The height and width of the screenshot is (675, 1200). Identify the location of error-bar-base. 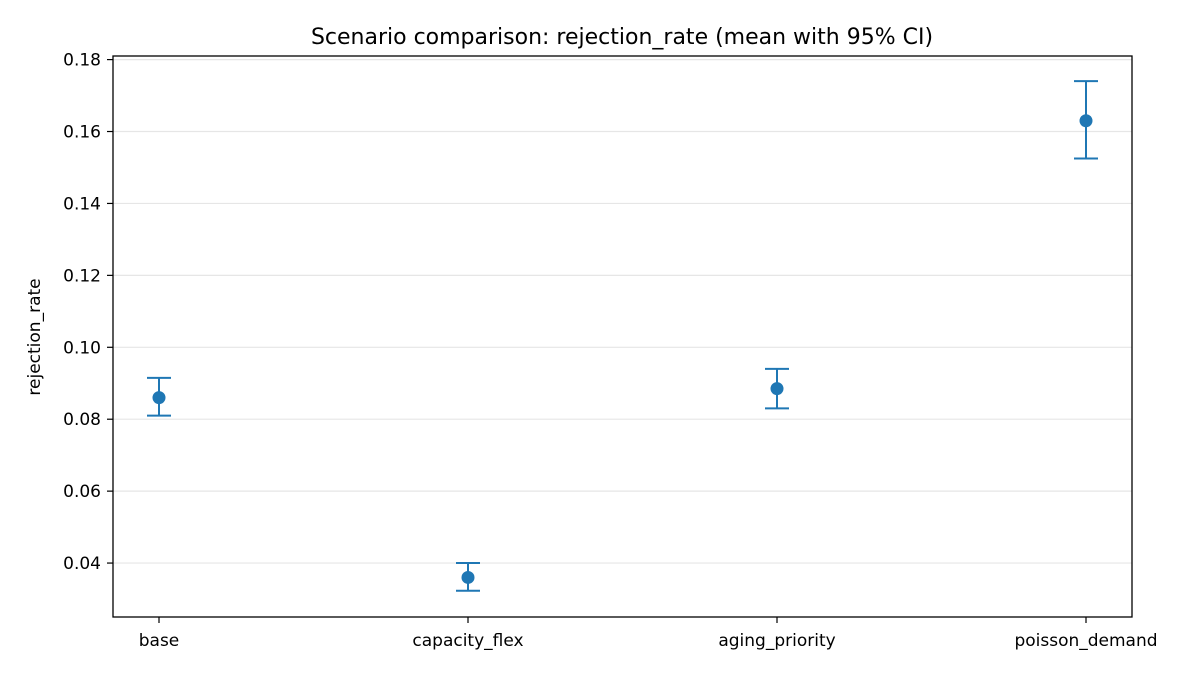
(159, 396).